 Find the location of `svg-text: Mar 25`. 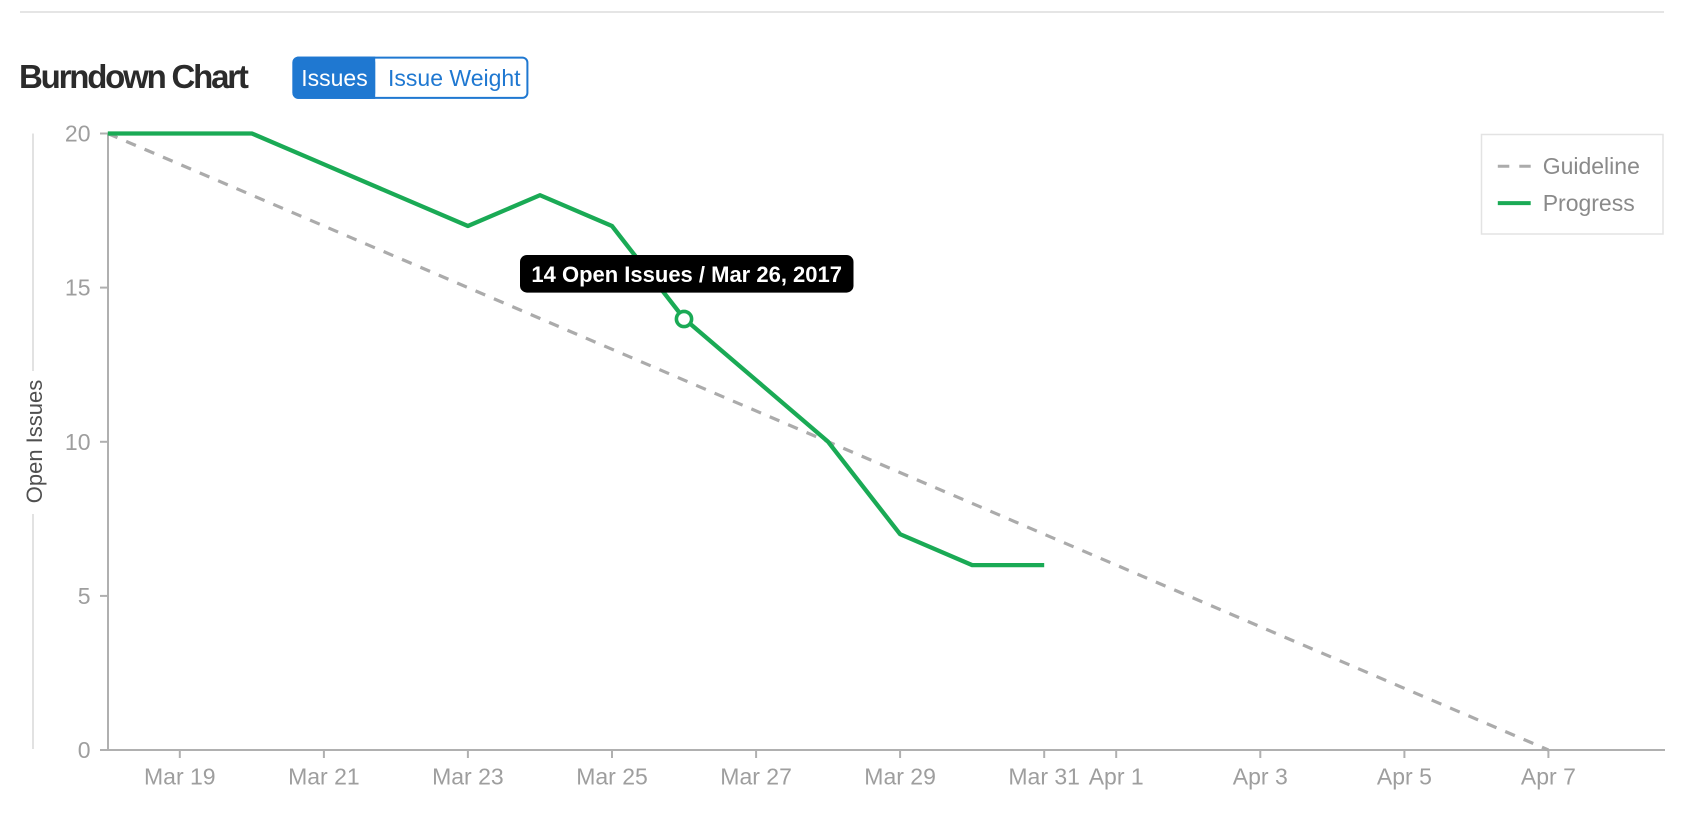

svg-text: Mar 25 is located at coordinates (612, 777).